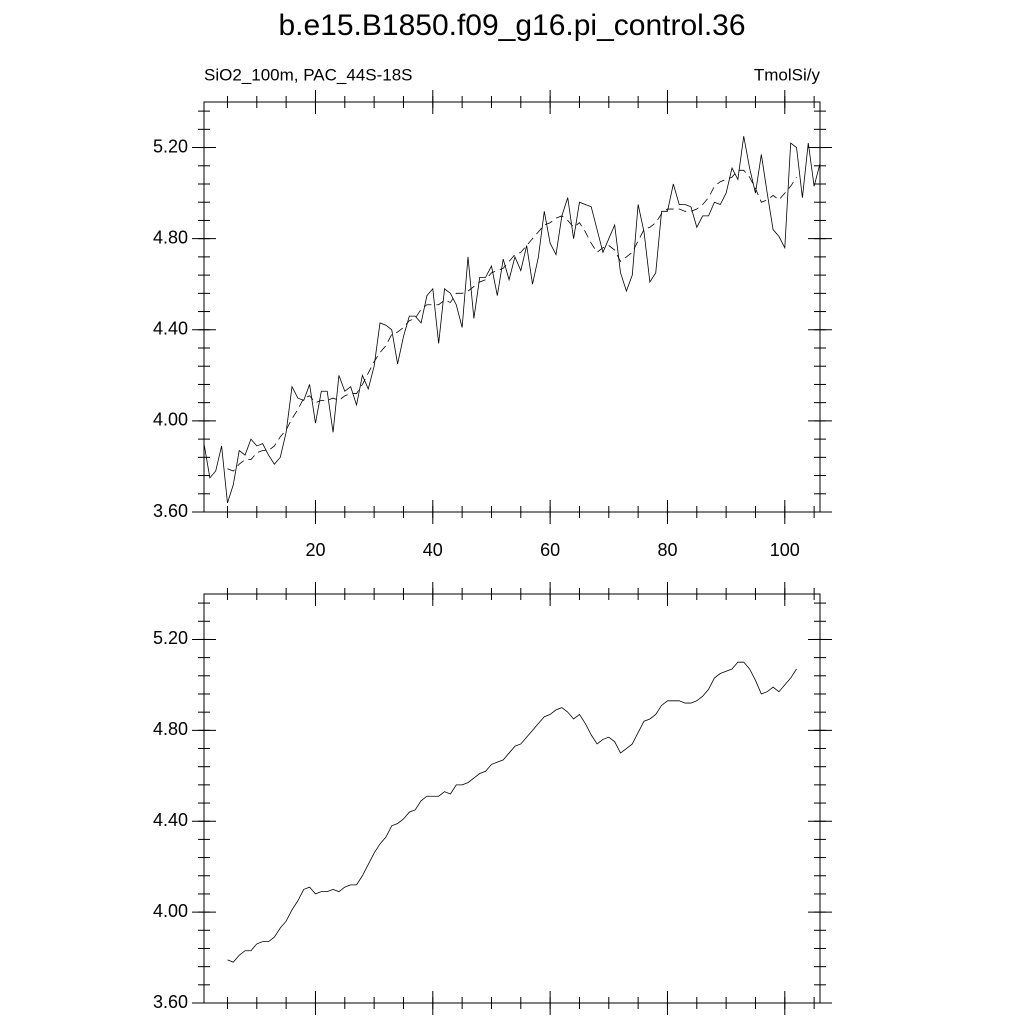 This screenshot has height=1024, width=1024. Describe the element at coordinates (308, 74) in the screenshot. I see `left-subtitle: SiO2_100m, PAC_44S-18S` at that location.